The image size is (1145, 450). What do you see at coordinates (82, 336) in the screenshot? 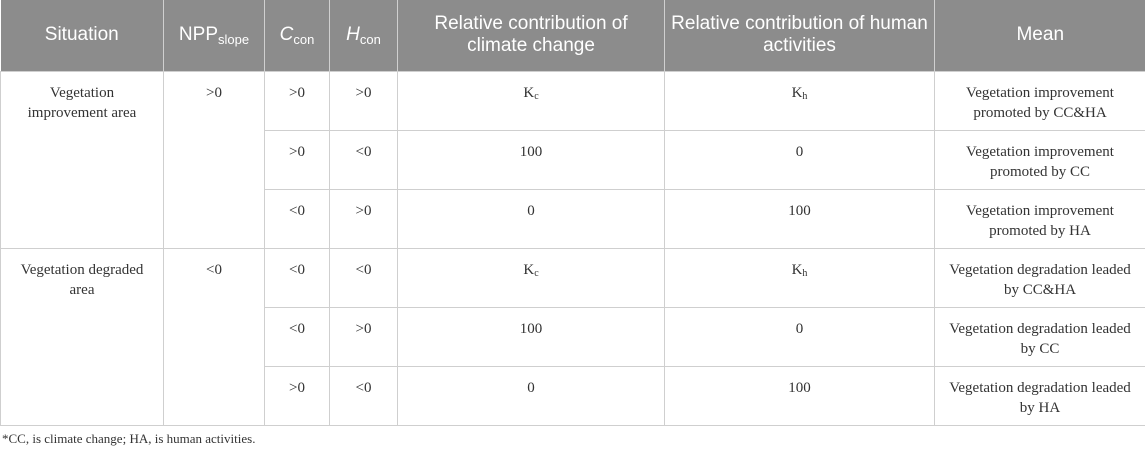
I see `situation-cell: Vegetation degraded area` at bounding box center [82, 336].